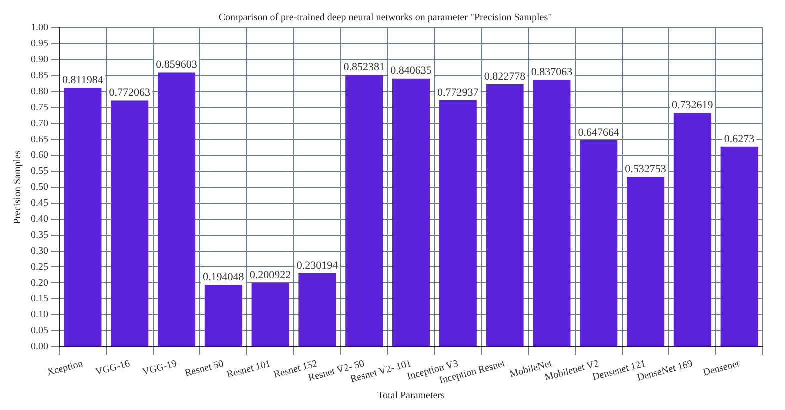 The image size is (785, 410). What do you see at coordinates (599, 132) in the screenshot?
I see `data-label: 0.647664` at bounding box center [599, 132].